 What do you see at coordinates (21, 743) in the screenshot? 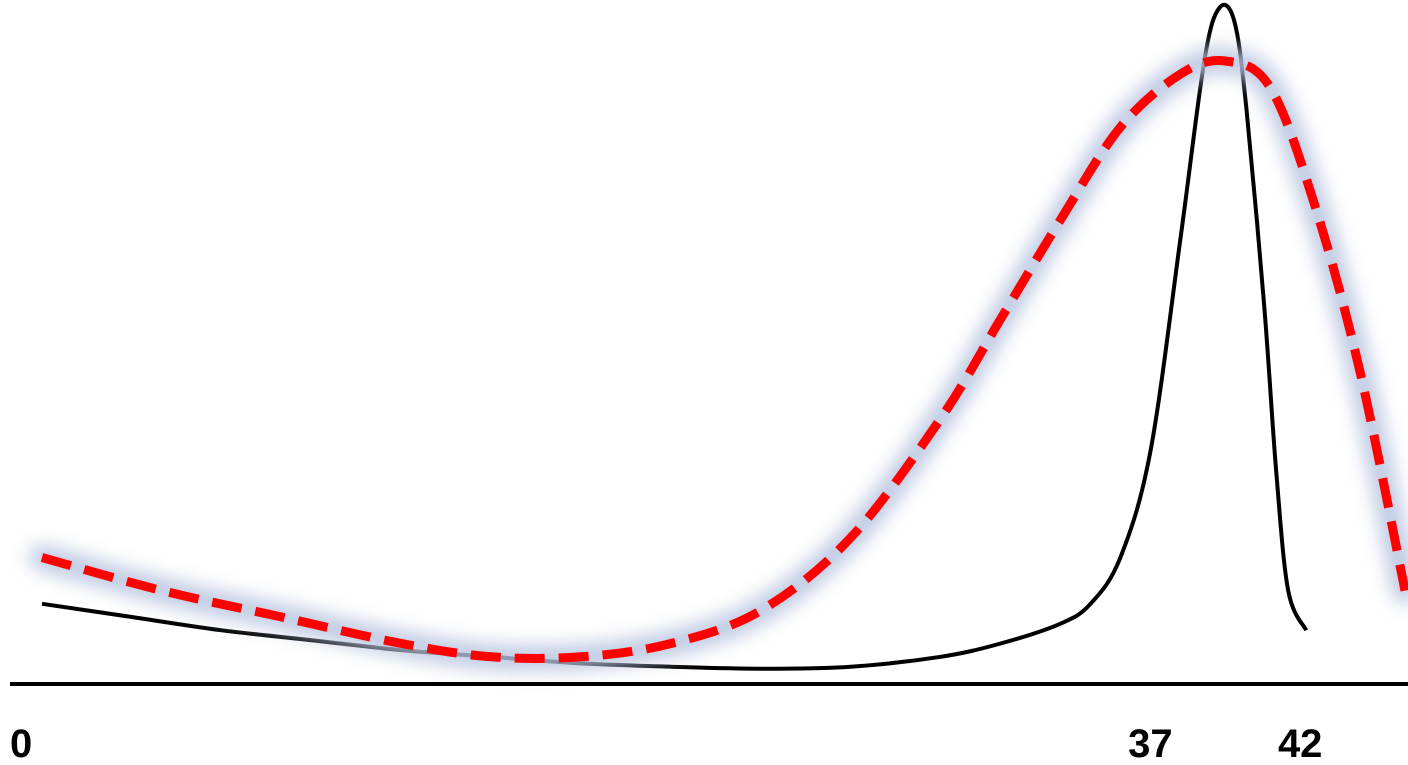
I see `x-tick-label: 0` at bounding box center [21, 743].